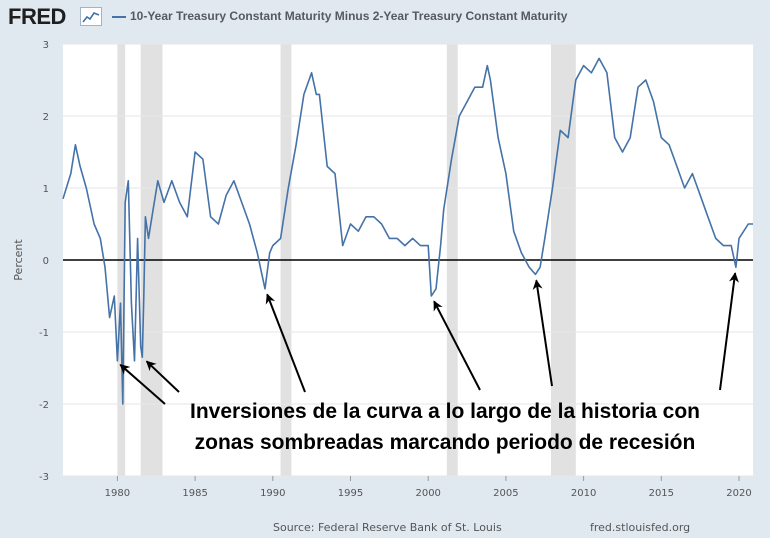  I want to click on y-tick-label: -1, so click(44, 333).